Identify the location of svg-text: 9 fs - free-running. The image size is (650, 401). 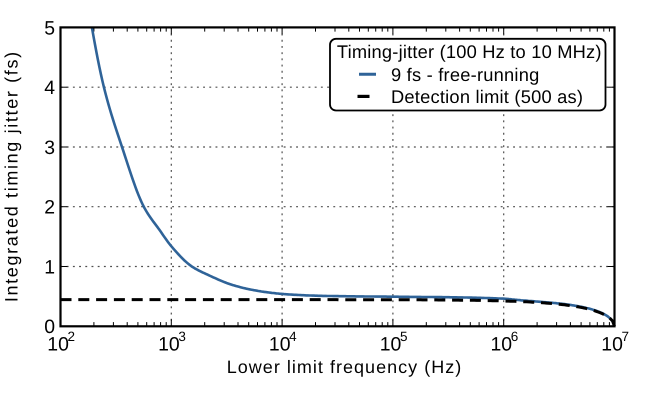
(465, 74).